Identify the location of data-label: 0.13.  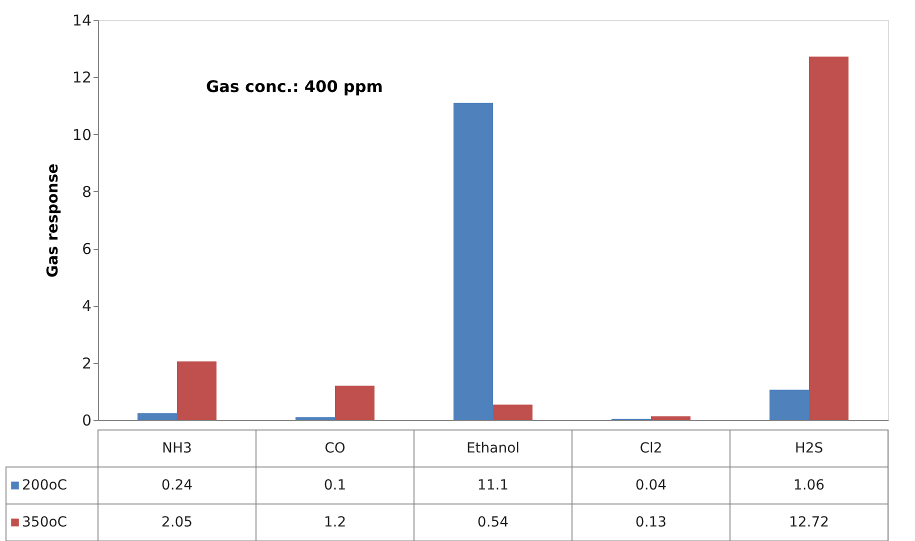
(651, 522).